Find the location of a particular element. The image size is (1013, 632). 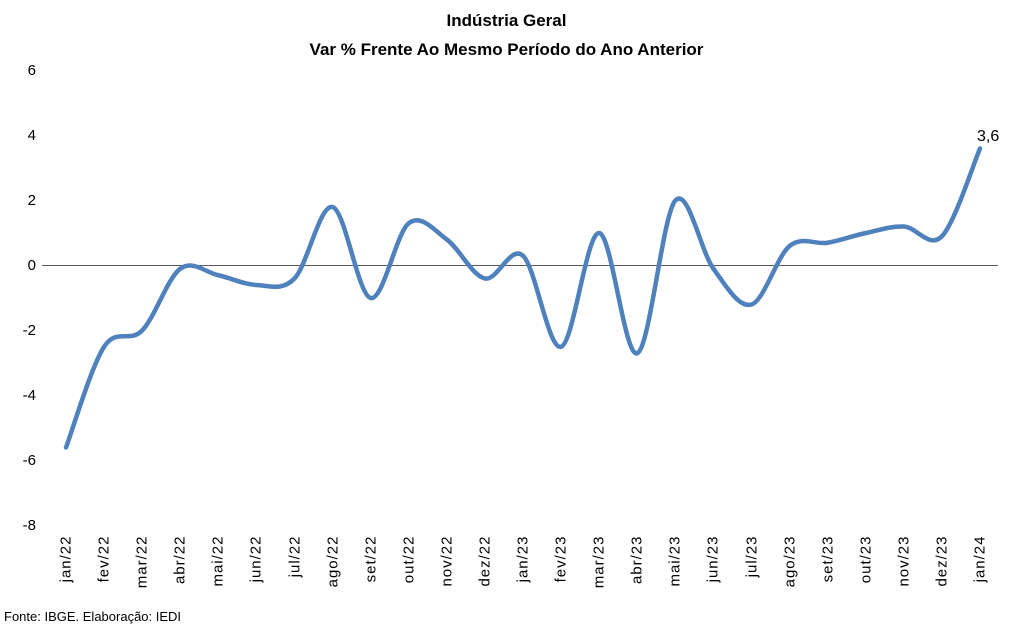

x-tick-label: set/22 is located at coordinates (371, 559).